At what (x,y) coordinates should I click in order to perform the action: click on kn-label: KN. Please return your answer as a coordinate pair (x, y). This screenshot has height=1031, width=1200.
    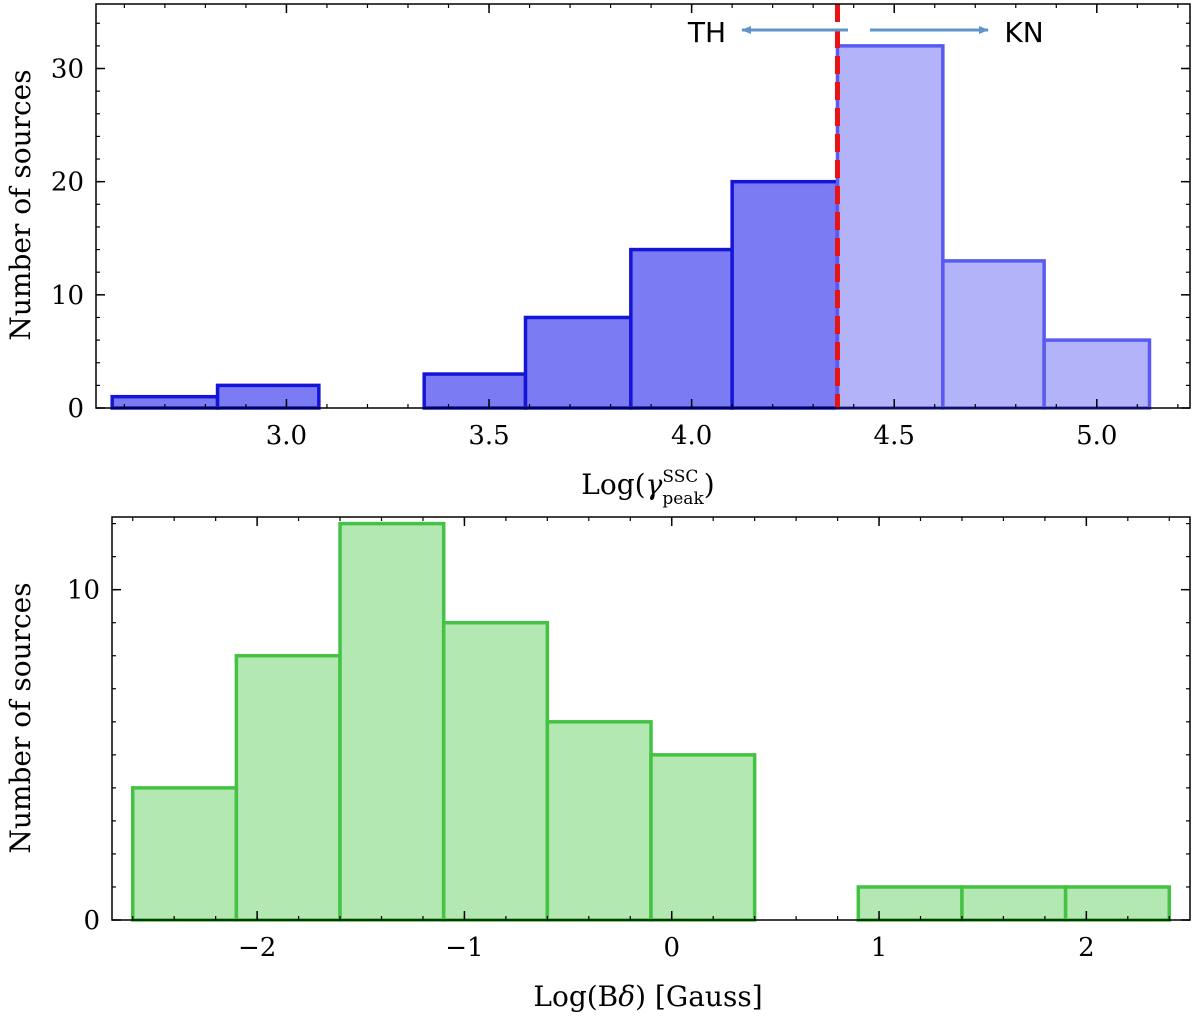
    Looking at the image, I should click on (1023, 32).